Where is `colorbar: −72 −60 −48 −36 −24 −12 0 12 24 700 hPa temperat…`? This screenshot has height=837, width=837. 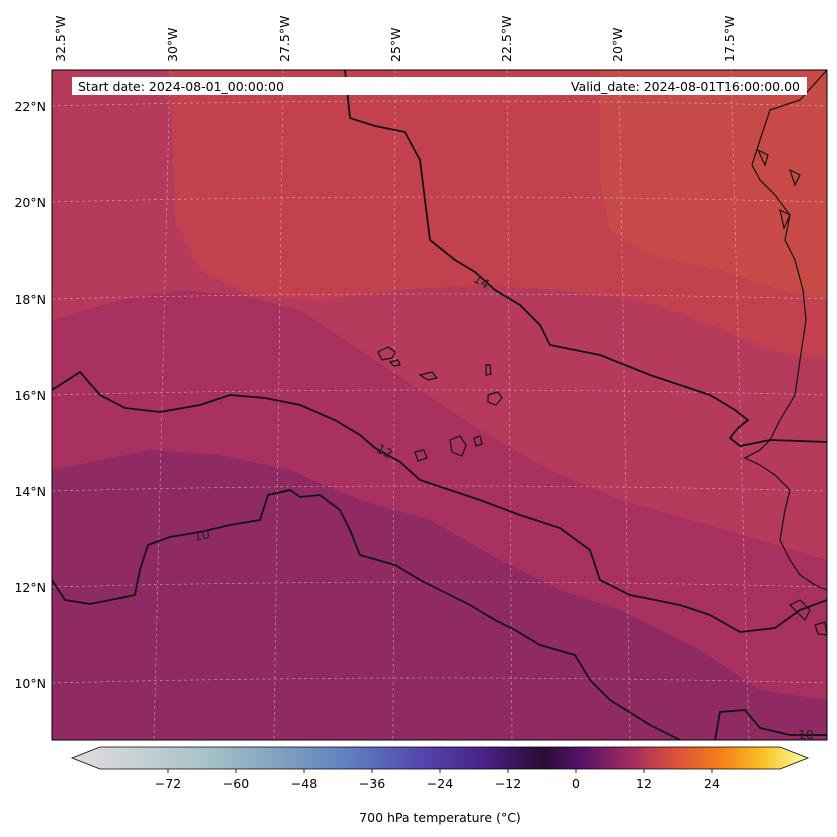 colorbar: −72 −60 −48 −36 −24 −12 0 12 24 700 hPa temperat… is located at coordinates (440, 785).